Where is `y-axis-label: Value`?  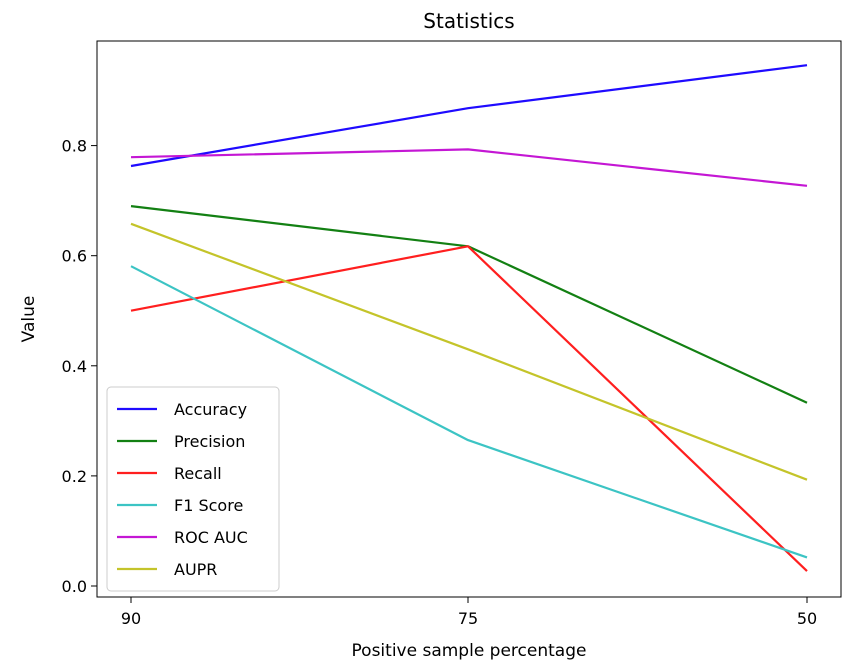
y-axis-label: Value is located at coordinates (29, 319).